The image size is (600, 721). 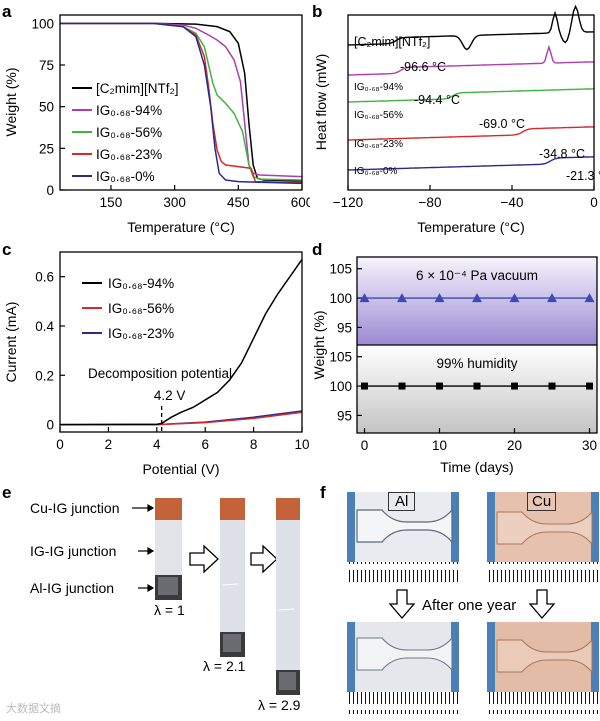 What do you see at coordinates (73, 551) in the screenshot?
I see `label-ig-ig-junction: IG-IG junction` at bounding box center [73, 551].